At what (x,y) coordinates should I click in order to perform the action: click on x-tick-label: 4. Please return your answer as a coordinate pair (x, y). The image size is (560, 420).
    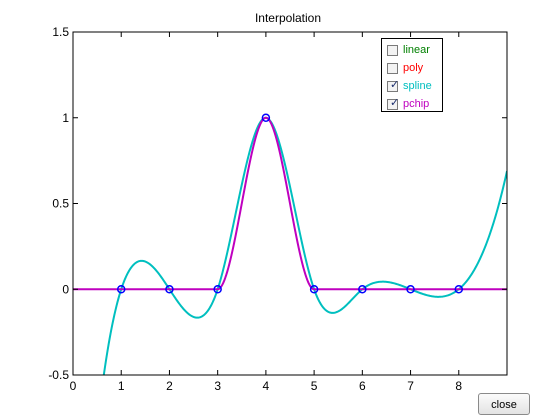
    Looking at the image, I should click on (266, 386).